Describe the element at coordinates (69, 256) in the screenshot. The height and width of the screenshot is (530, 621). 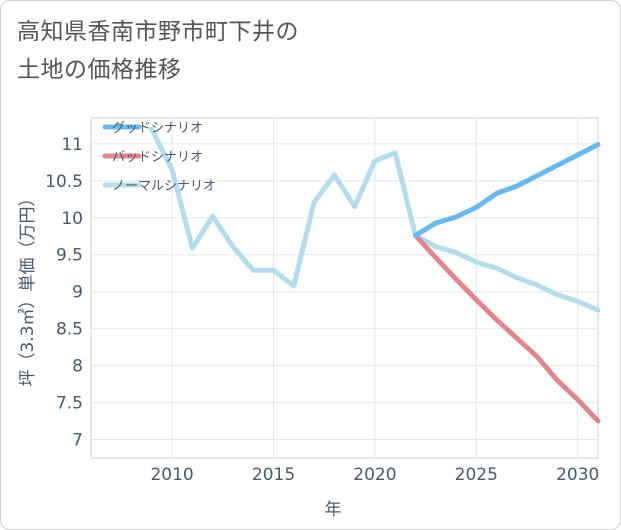
I see `y-tick-label-5: 9.5` at that location.